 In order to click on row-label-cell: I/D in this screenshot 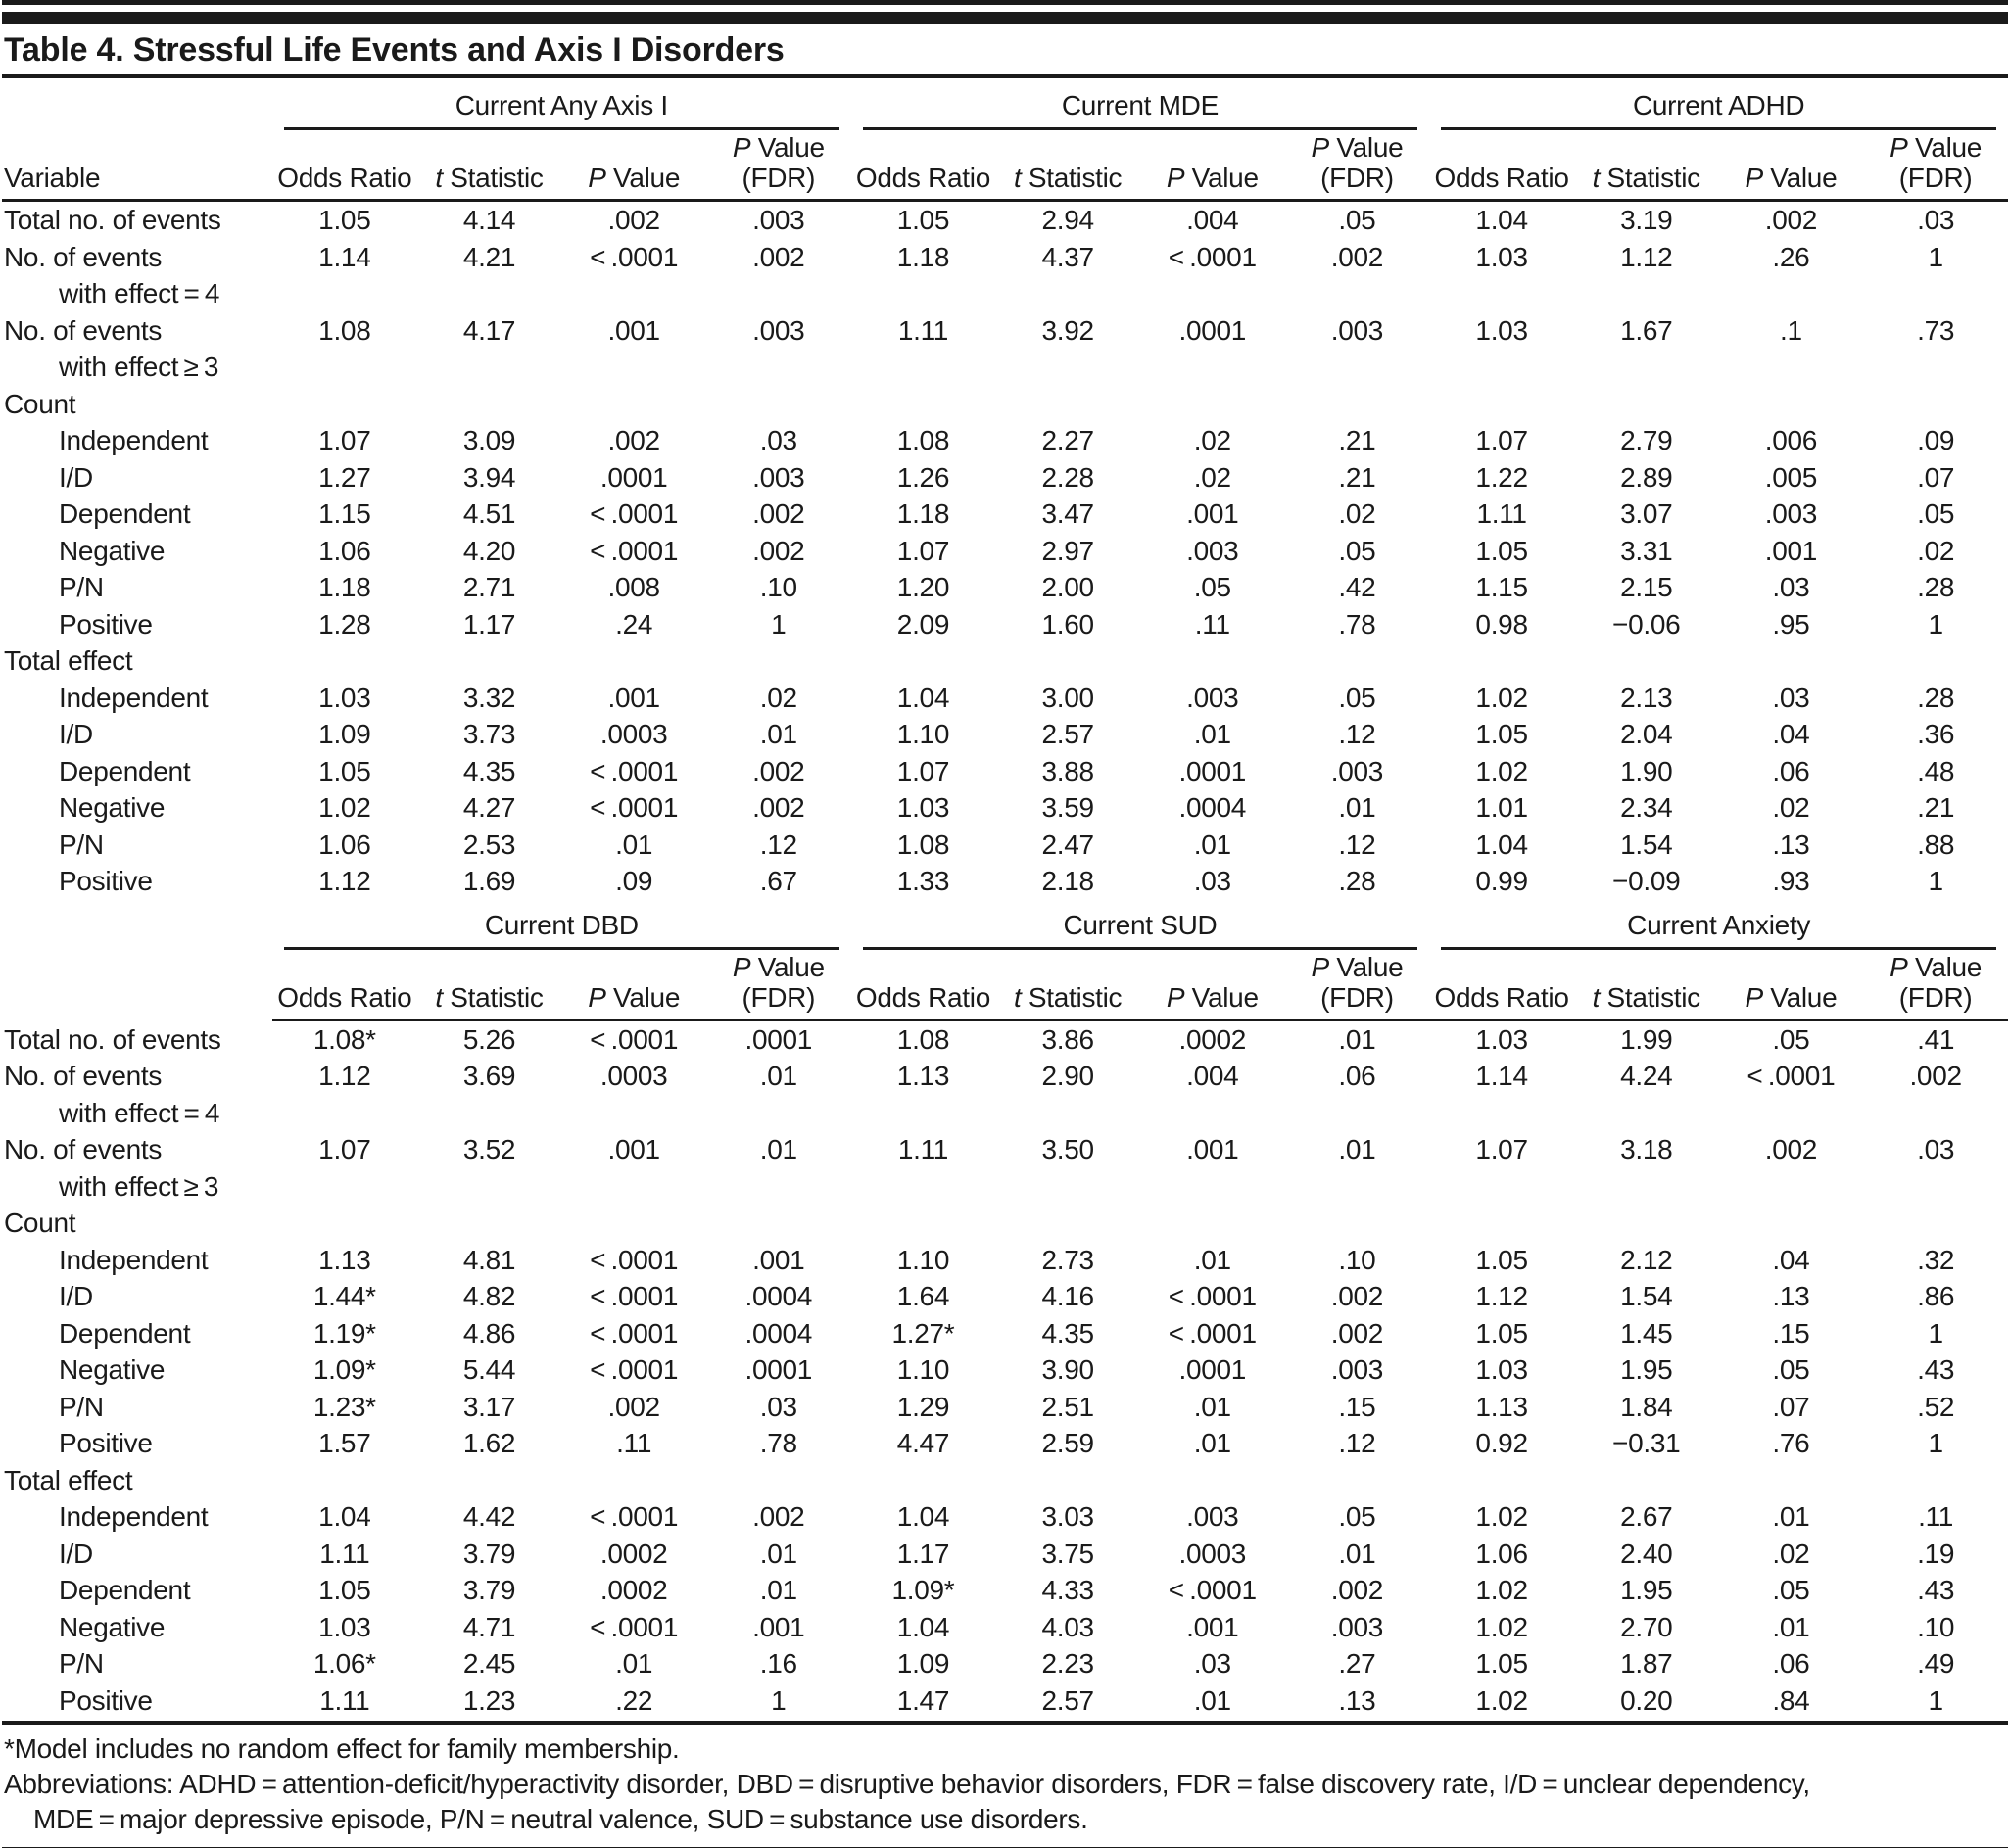, I will do `click(137, 734)`.